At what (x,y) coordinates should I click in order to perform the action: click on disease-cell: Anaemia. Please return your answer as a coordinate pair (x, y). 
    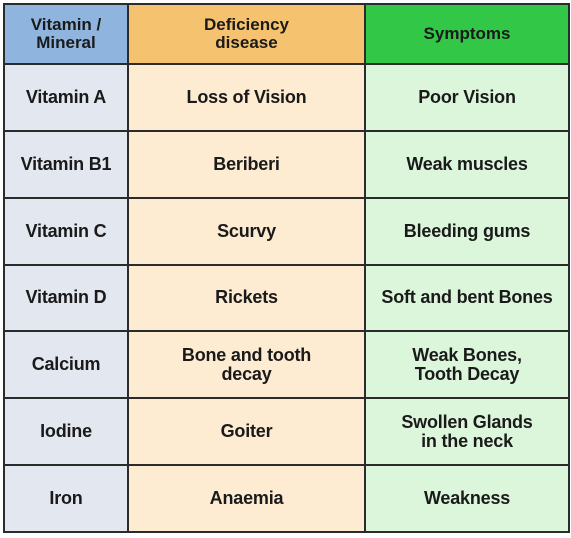
    Looking at the image, I should click on (246, 498).